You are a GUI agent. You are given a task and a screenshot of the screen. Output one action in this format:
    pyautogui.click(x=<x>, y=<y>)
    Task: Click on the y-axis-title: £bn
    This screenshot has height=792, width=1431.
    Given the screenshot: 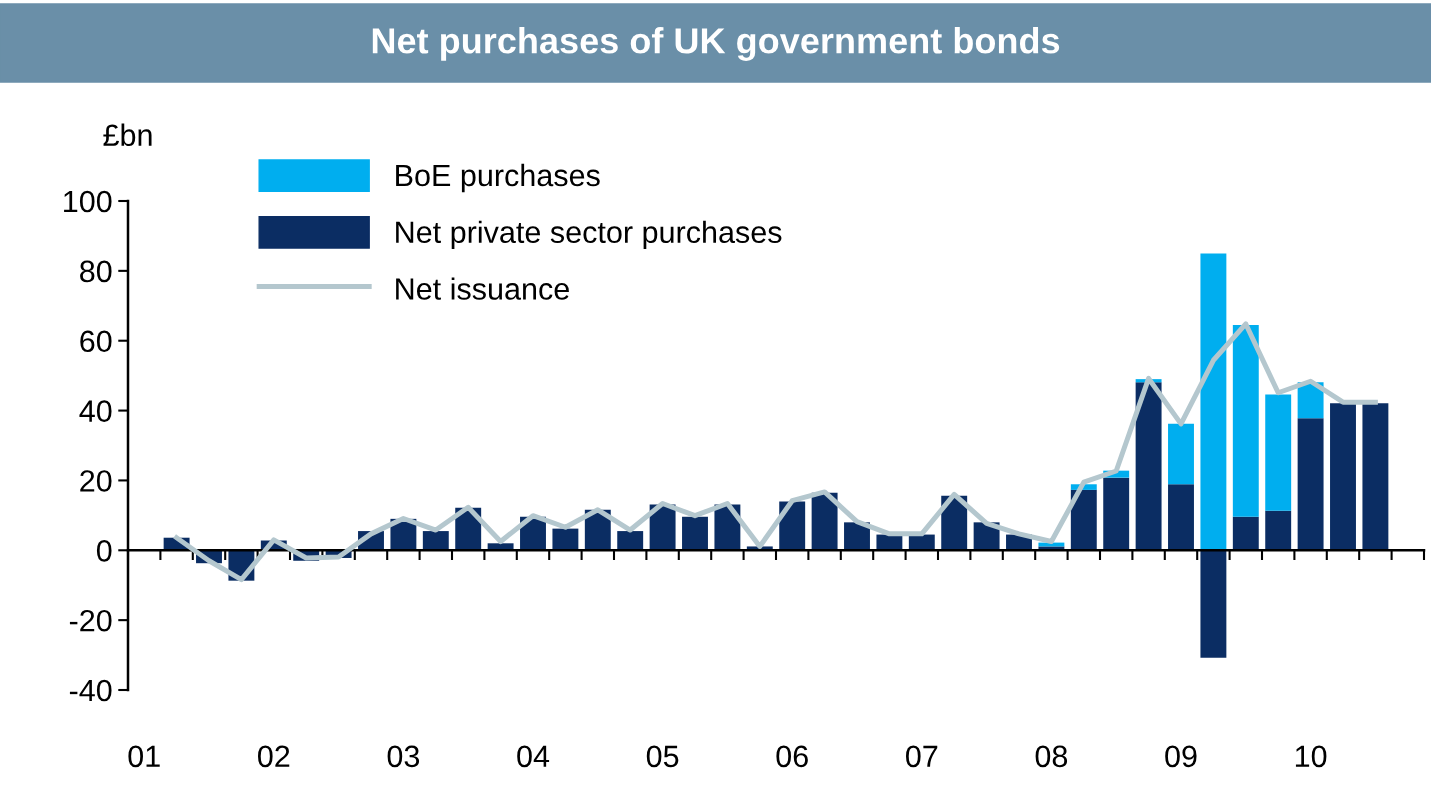 What is the action you would take?
    pyautogui.click(x=127, y=135)
    